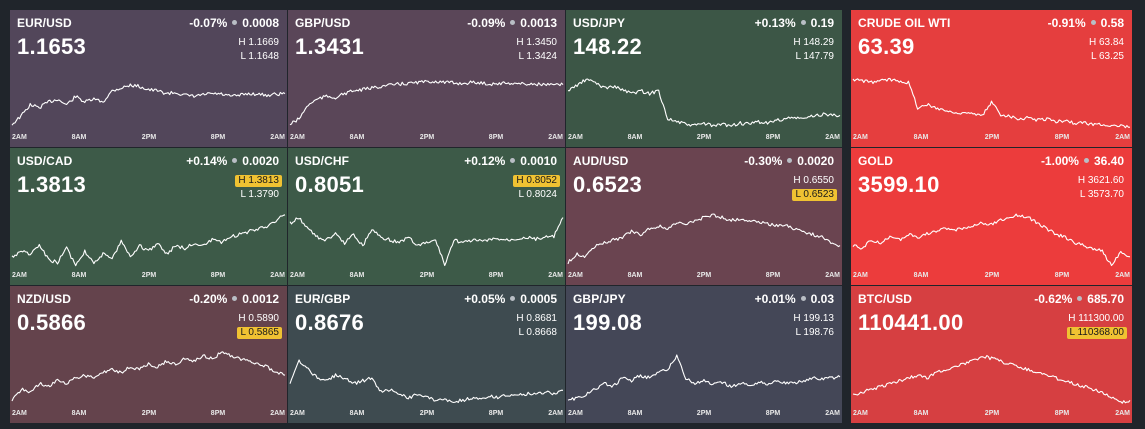  What do you see at coordinates (608, 46) in the screenshot?
I see `last-price: 148.22` at bounding box center [608, 46].